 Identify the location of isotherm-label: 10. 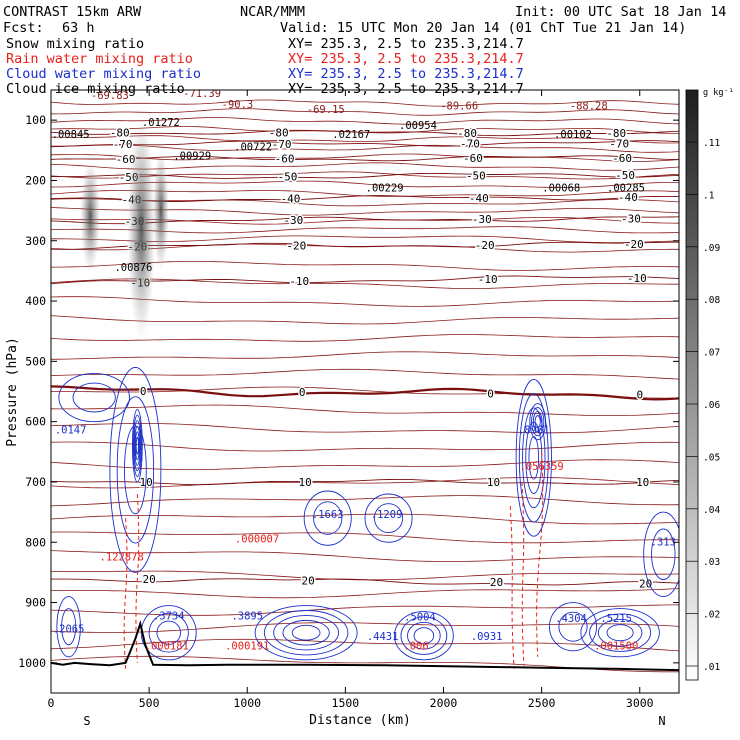
(493, 482).